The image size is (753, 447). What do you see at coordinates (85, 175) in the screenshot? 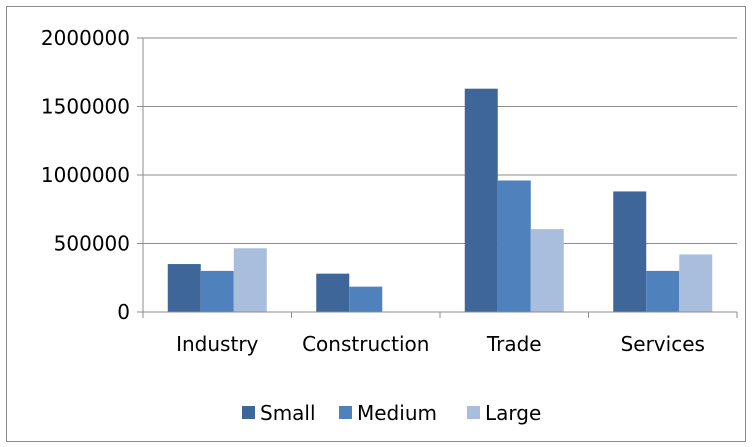
I see `y-tick-label: 1000000` at bounding box center [85, 175].